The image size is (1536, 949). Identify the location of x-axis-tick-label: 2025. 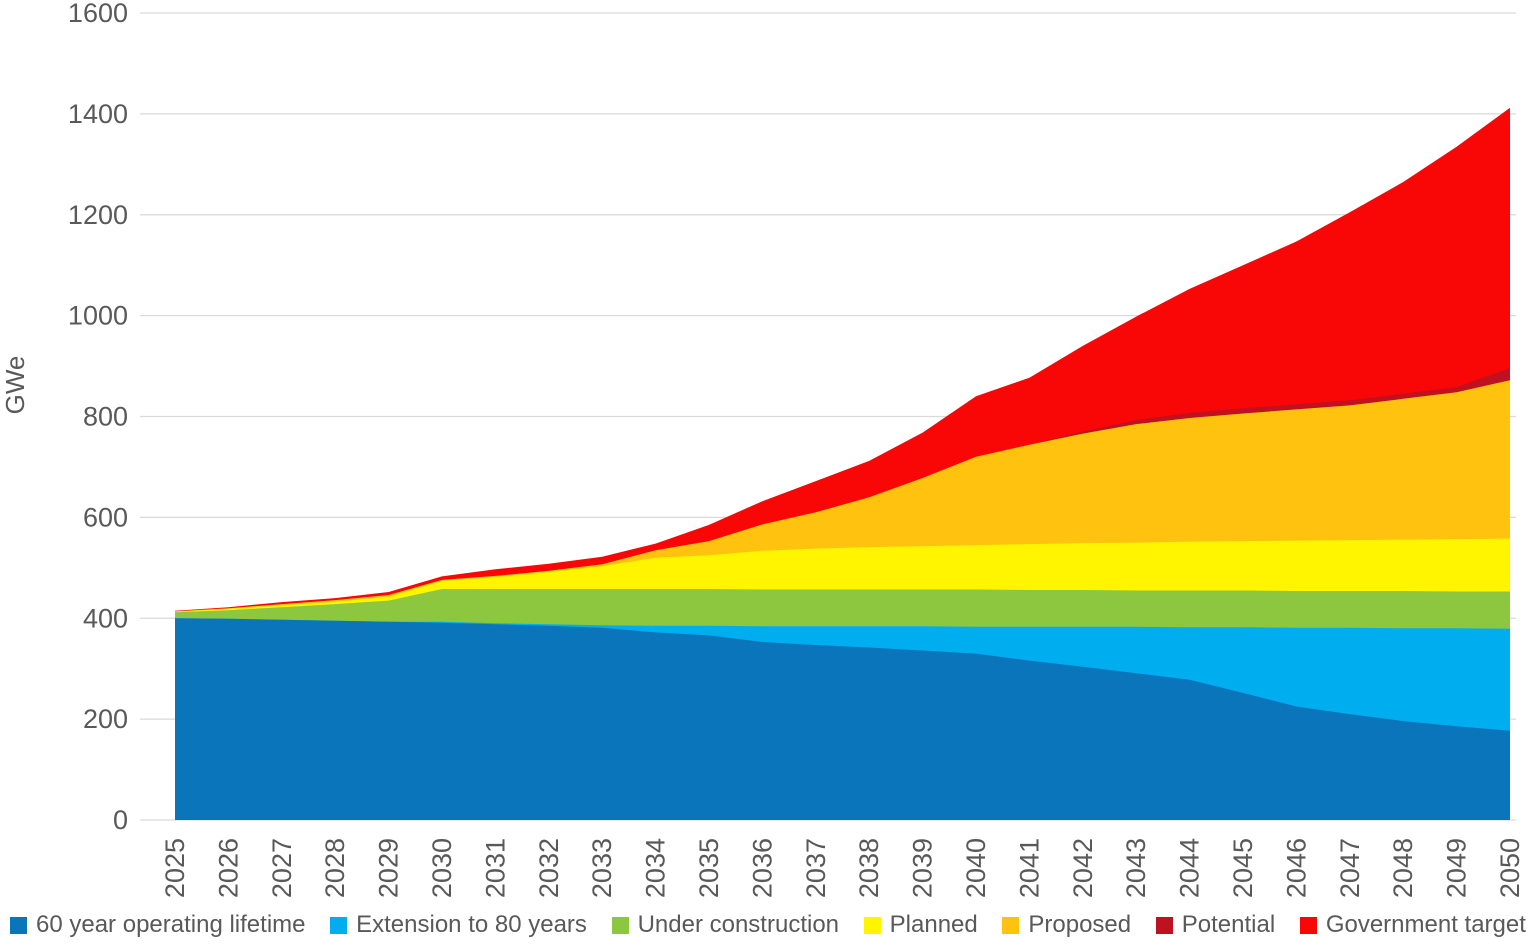
(175, 868).